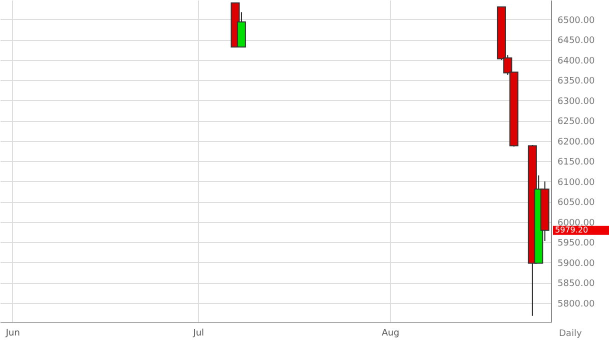 This screenshot has height=340, width=609. What do you see at coordinates (576, 304) in the screenshot?
I see `y-tick-label: 5800.00` at bounding box center [576, 304].